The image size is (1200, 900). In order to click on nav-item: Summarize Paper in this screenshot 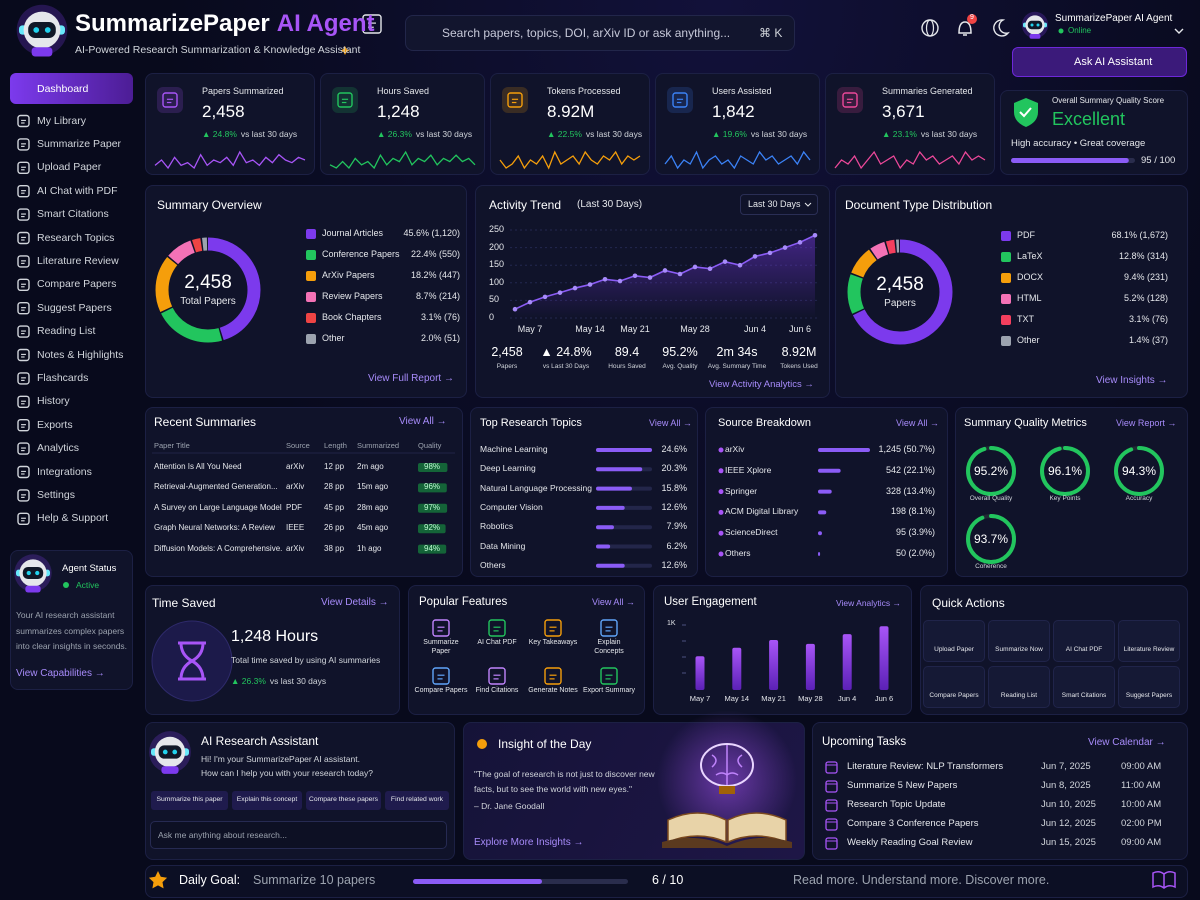, I will do `click(79, 143)`.